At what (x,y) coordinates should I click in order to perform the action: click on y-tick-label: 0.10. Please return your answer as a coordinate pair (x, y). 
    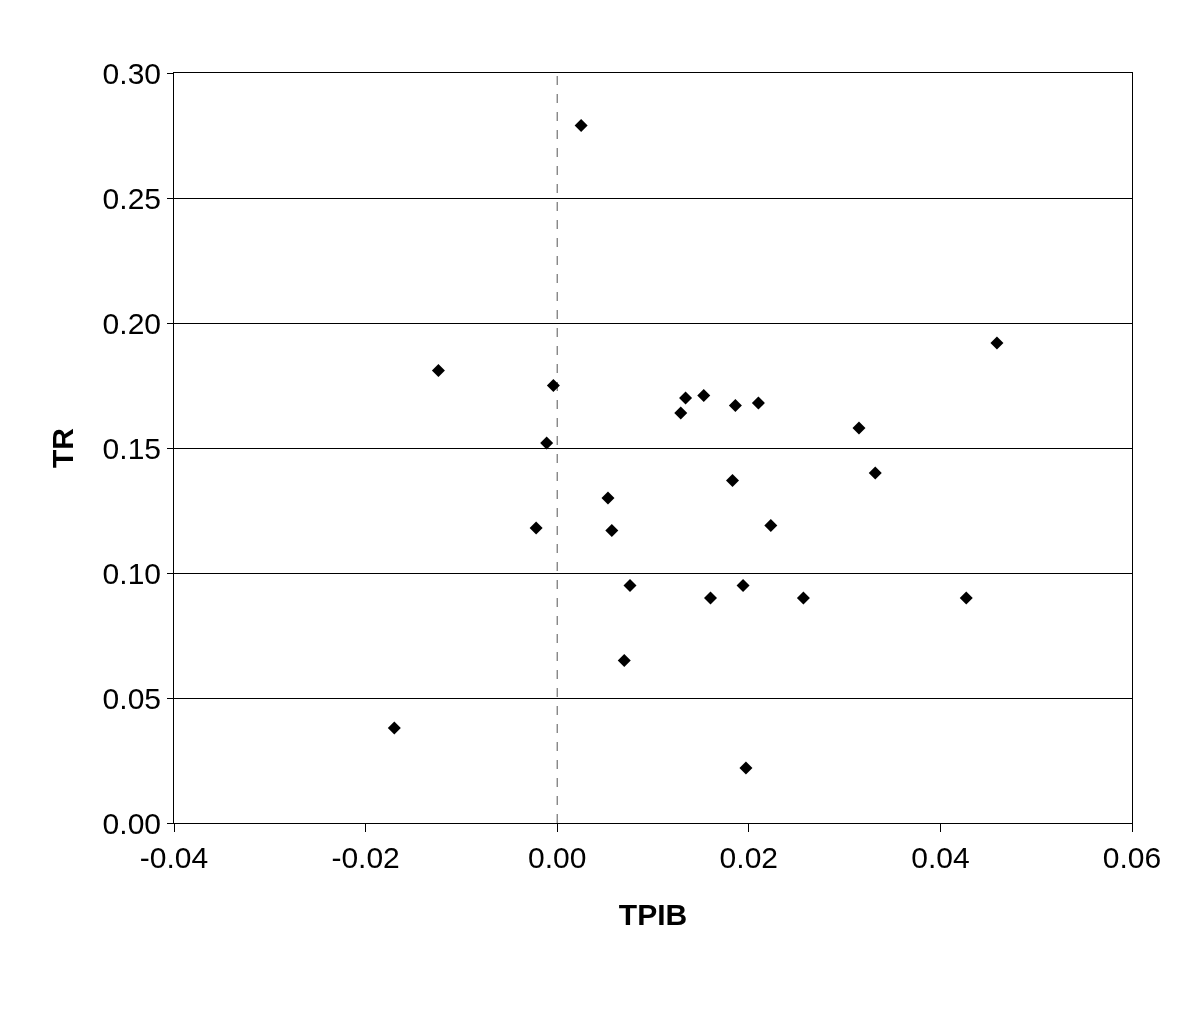
    Looking at the image, I should click on (131, 573).